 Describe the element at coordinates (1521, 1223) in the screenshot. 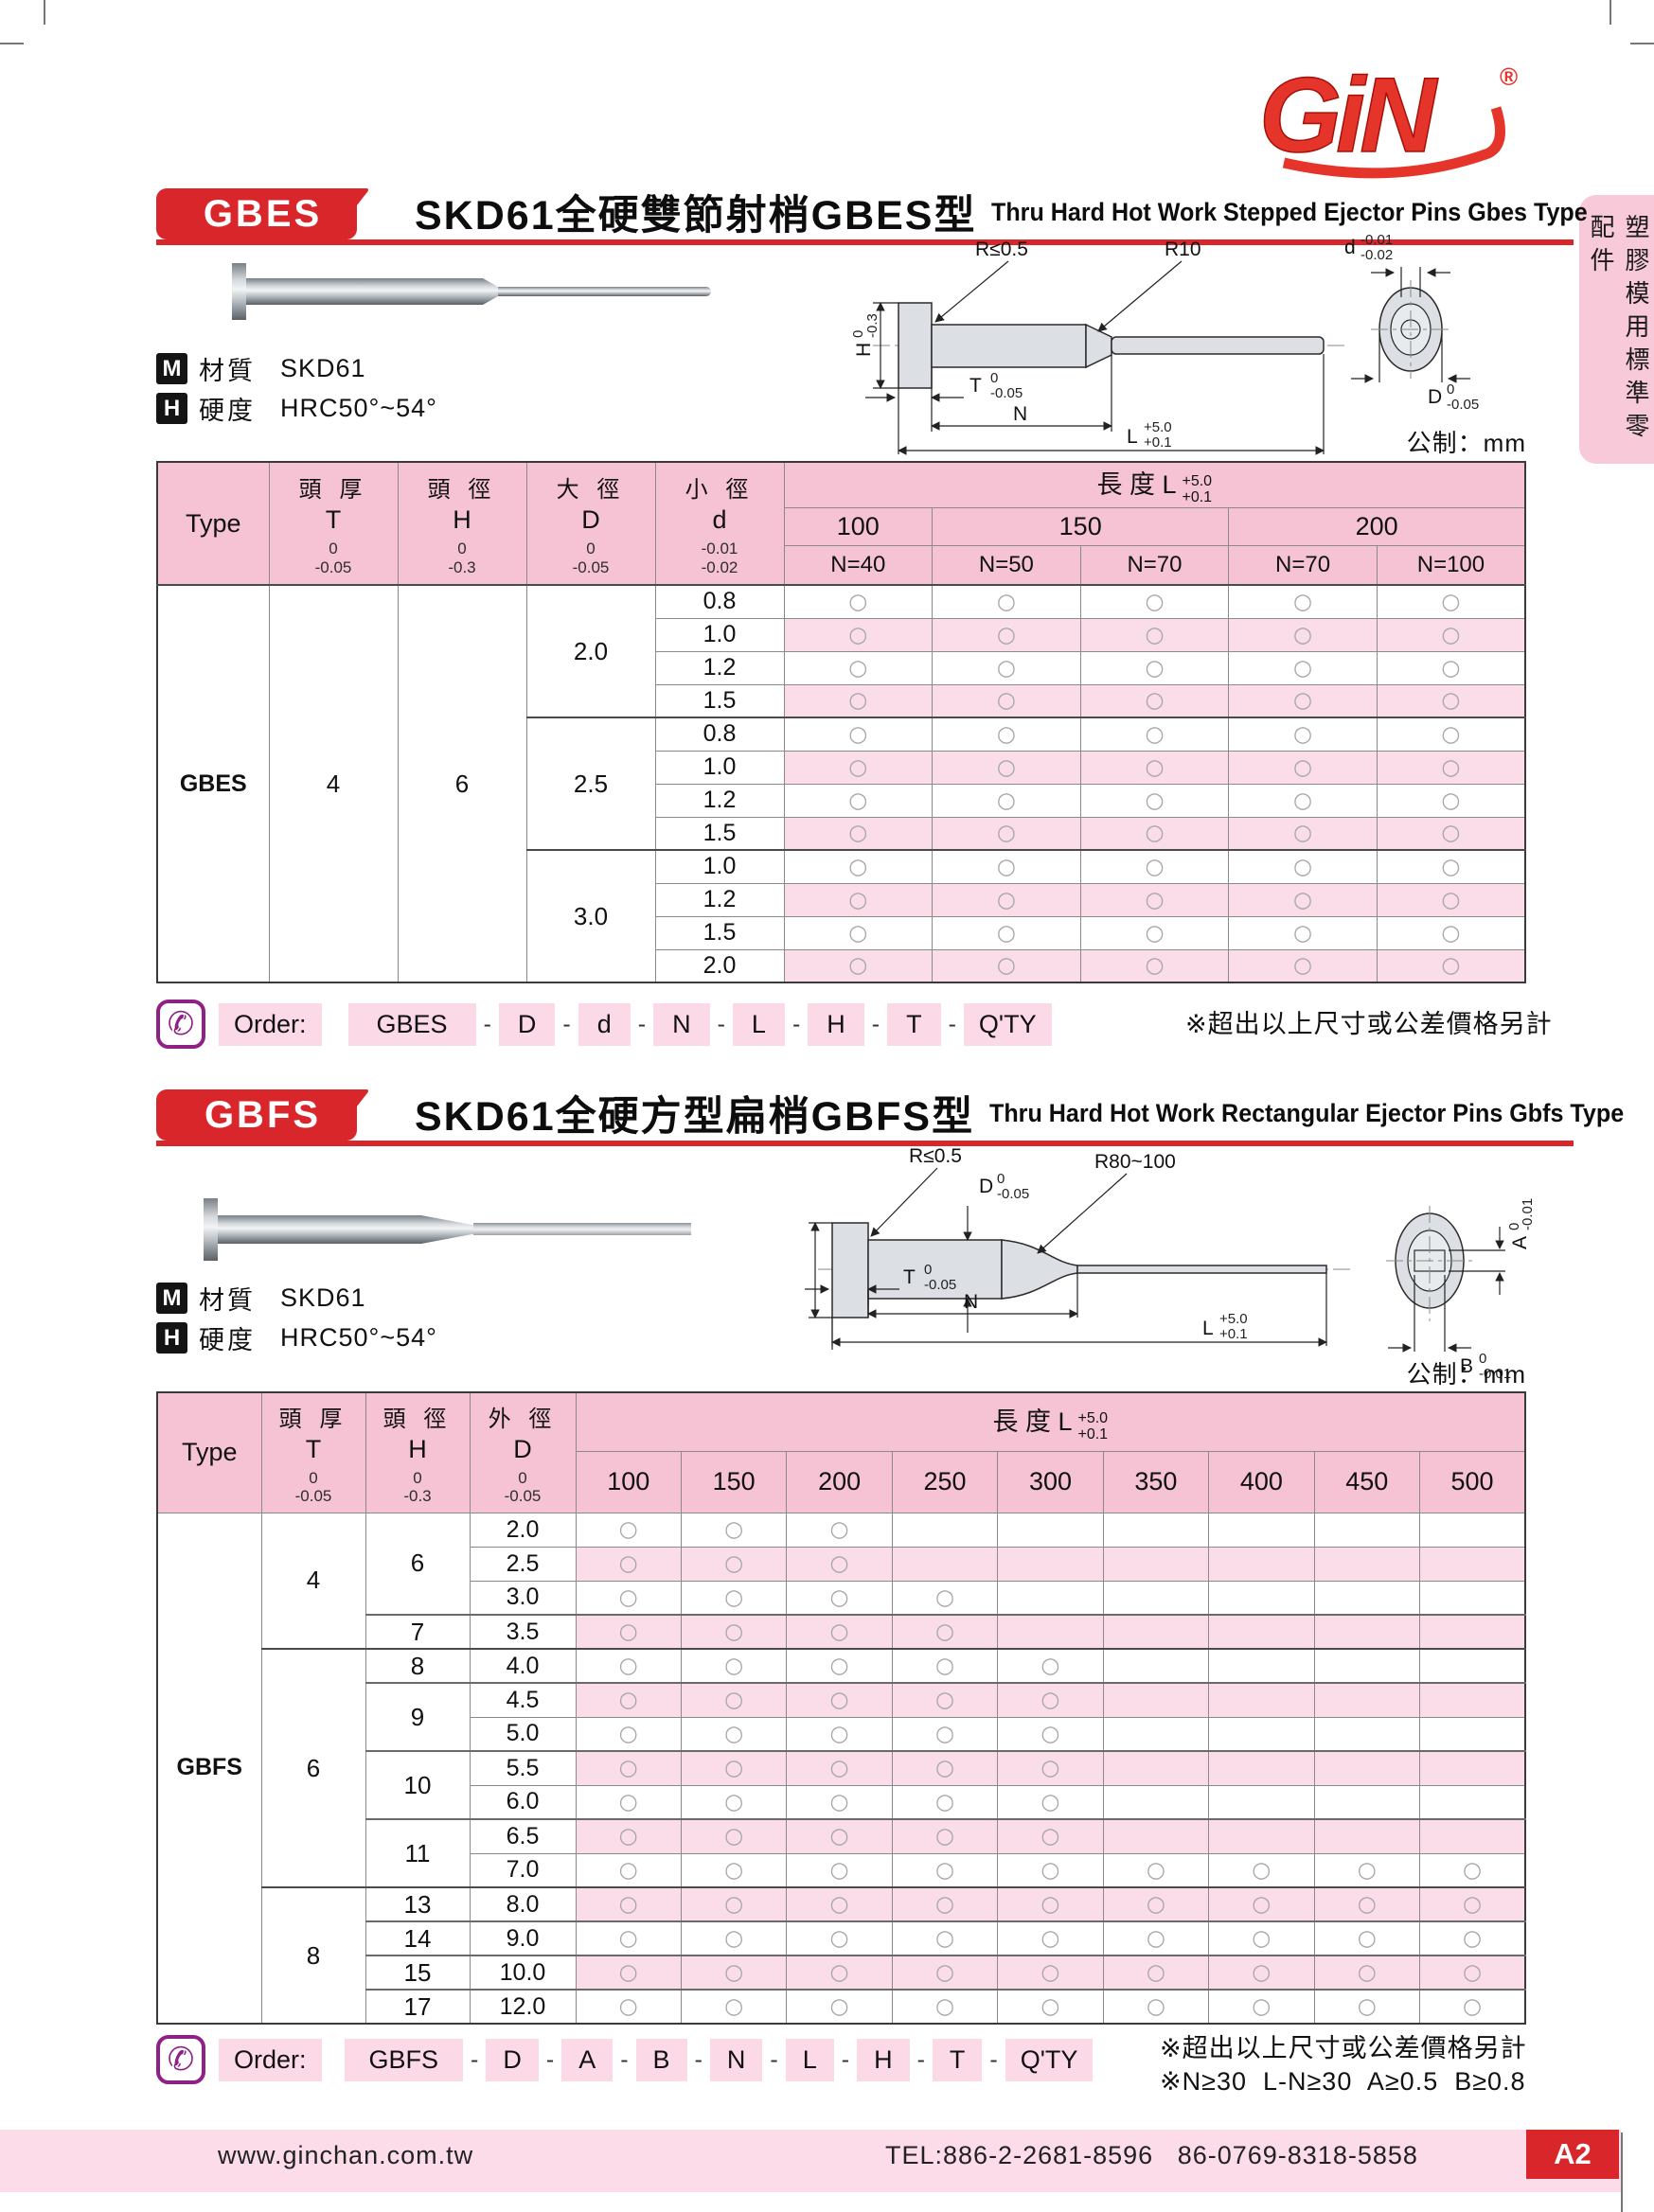

I see `dim-a-group: A 0 -0.01` at that location.